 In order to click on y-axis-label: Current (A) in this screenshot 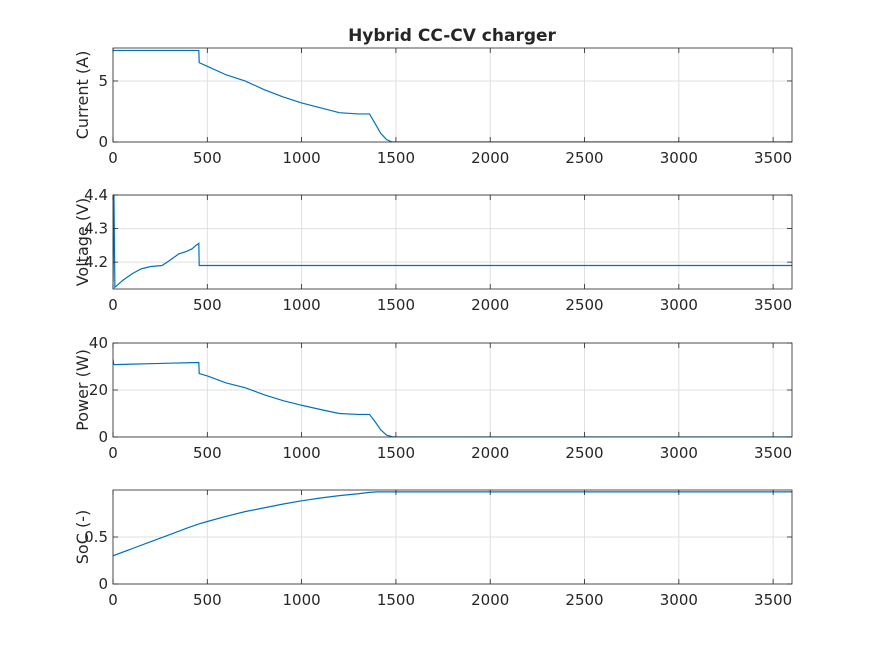, I will do `click(82, 95)`.